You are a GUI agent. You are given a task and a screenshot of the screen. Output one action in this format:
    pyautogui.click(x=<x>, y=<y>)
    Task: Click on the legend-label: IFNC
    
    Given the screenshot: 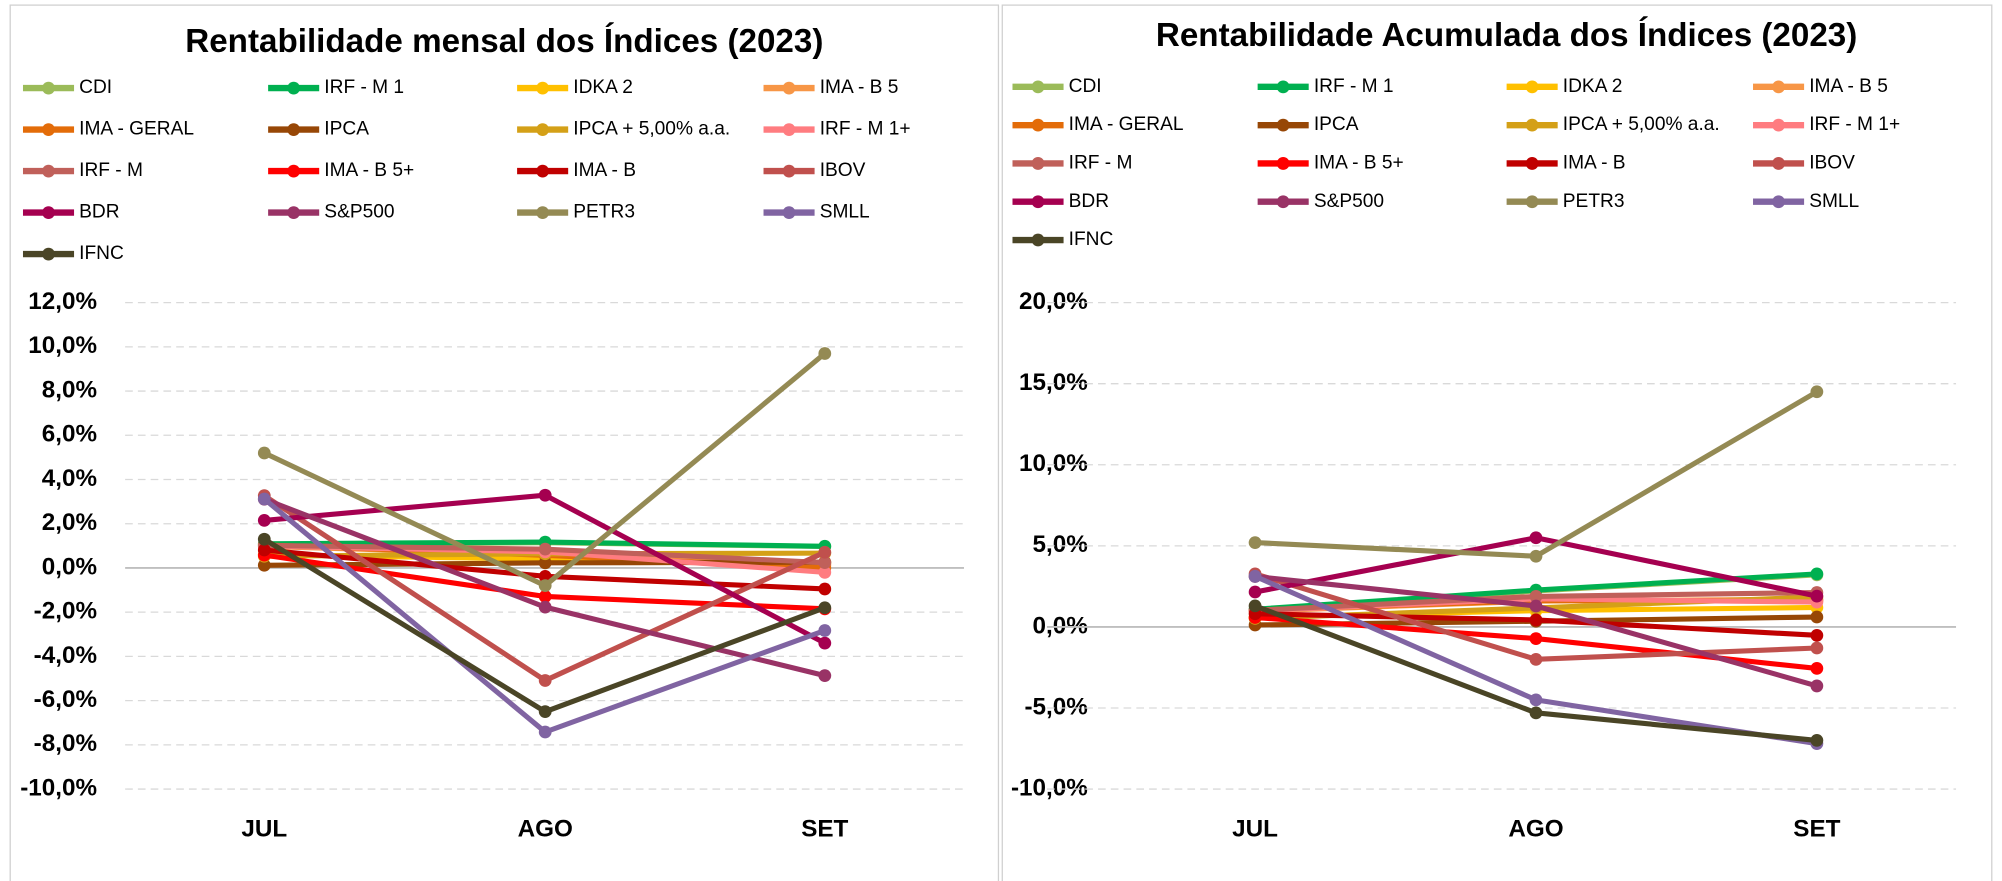 What is the action you would take?
    pyautogui.click(x=101, y=253)
    